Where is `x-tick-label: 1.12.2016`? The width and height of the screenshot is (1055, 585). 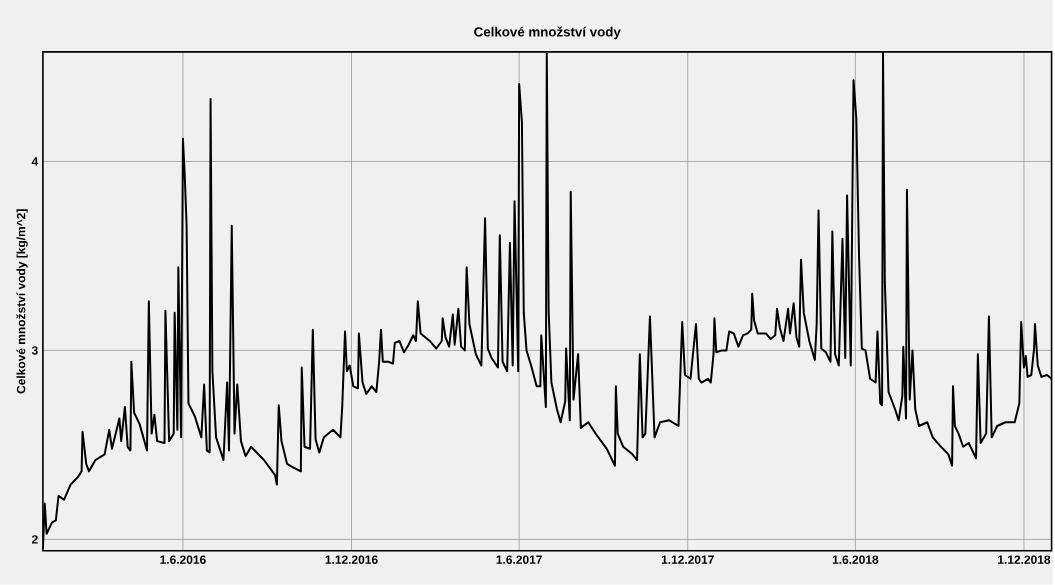 x-tick-label: 1.12.2016 is located at coordinates (351, 560).